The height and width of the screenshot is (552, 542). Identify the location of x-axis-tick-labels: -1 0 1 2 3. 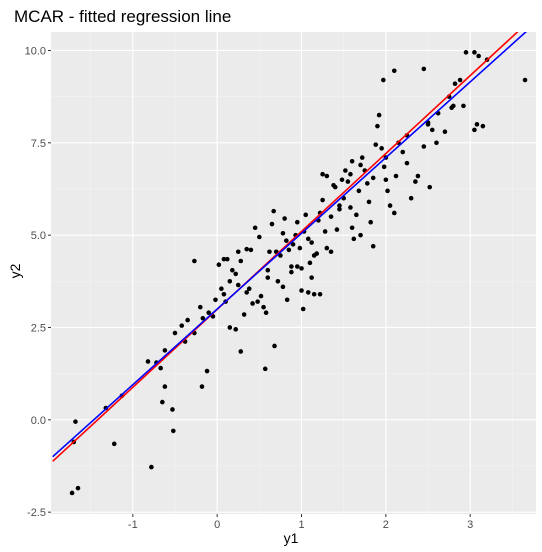
(300, 525).